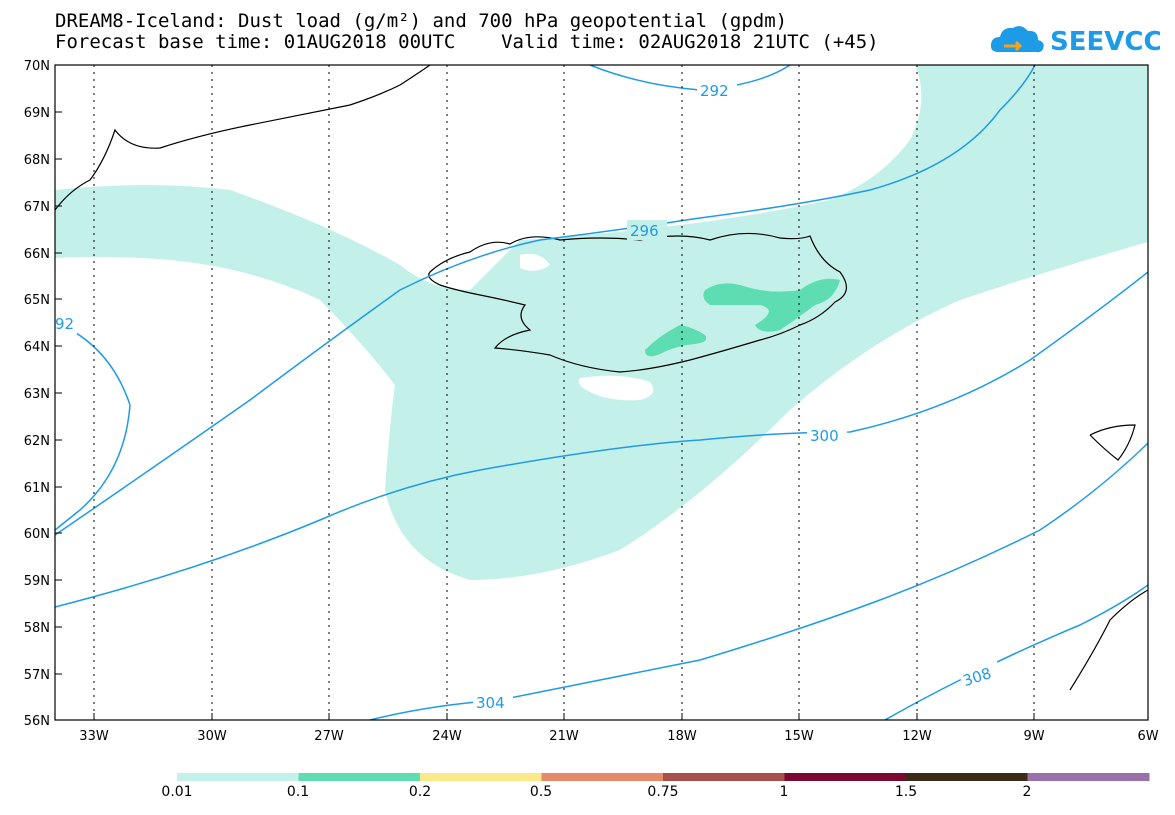 This screenshot has height=815, width=1175. Describe the element at coordinates (1147, 736) in the screenshot. I see `lon-label: 6W` at that location.